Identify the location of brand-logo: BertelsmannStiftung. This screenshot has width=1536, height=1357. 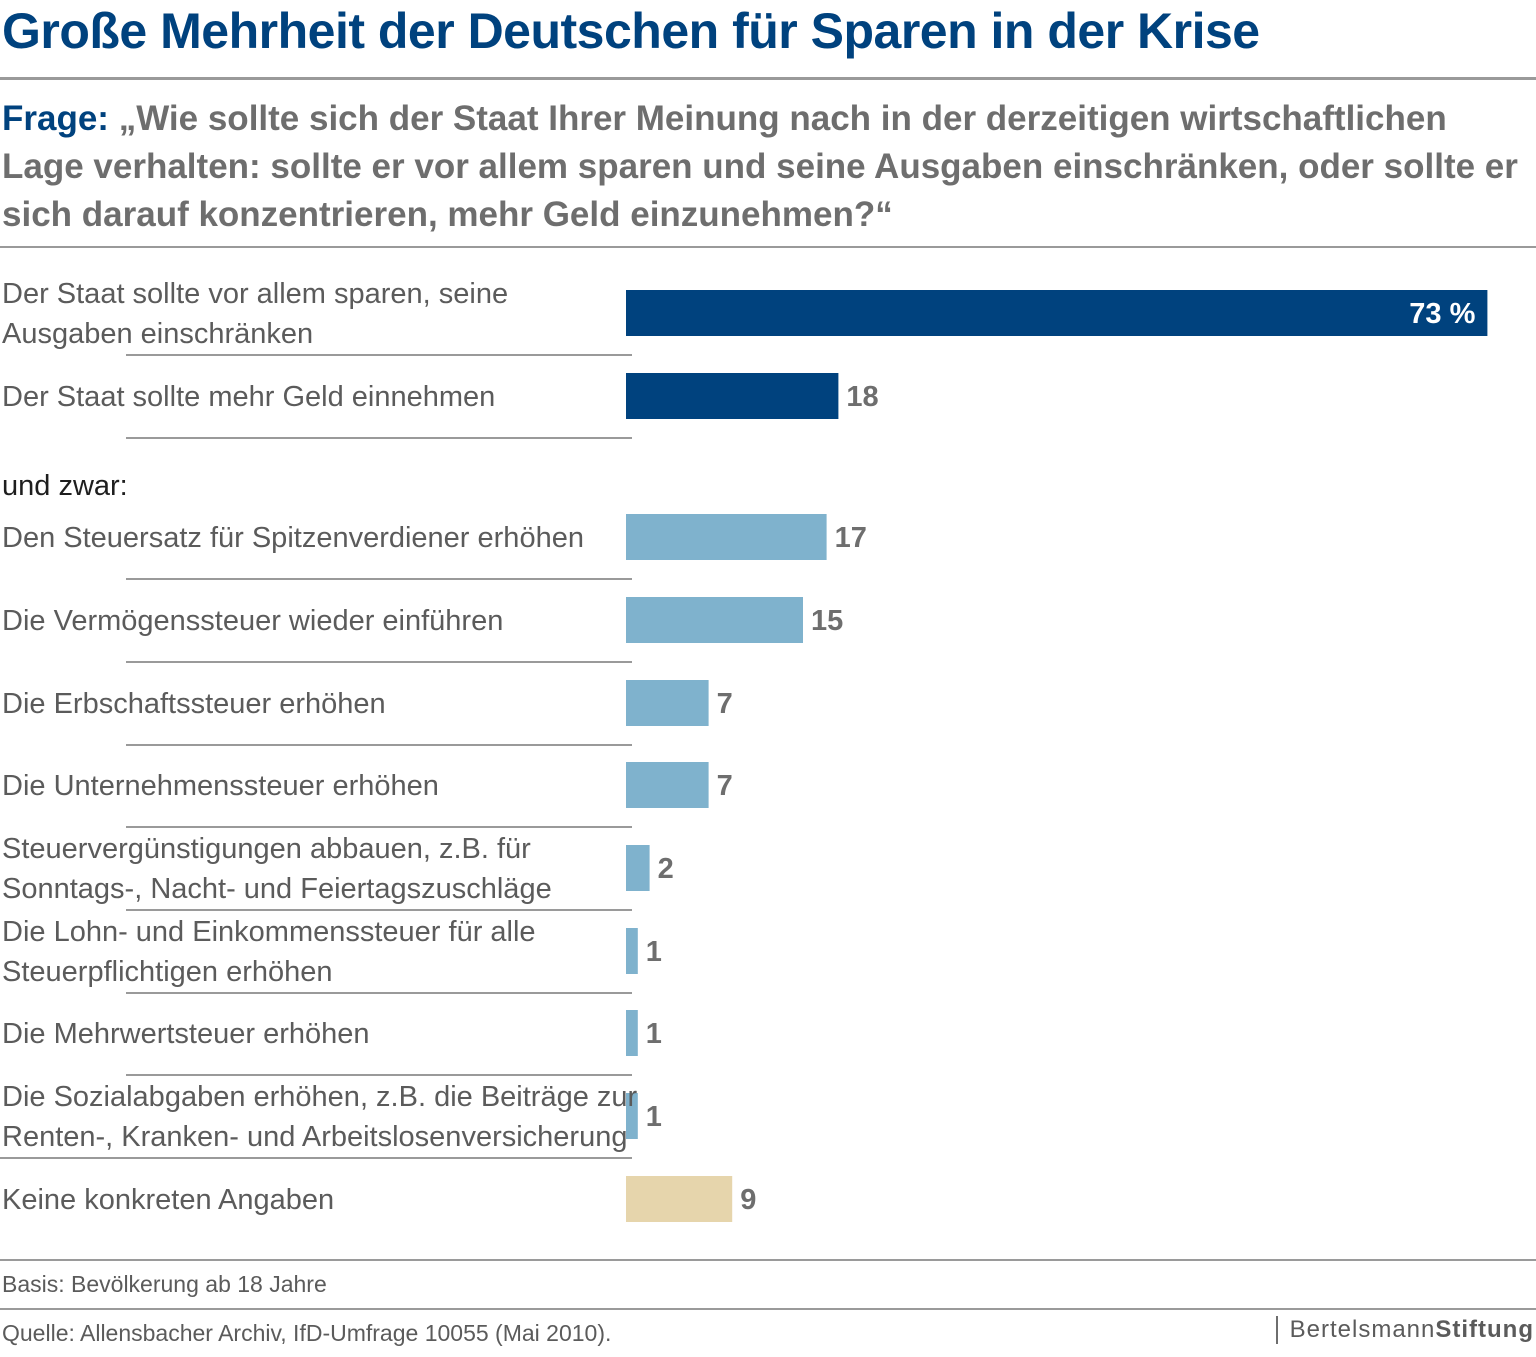
(1404, 1330).